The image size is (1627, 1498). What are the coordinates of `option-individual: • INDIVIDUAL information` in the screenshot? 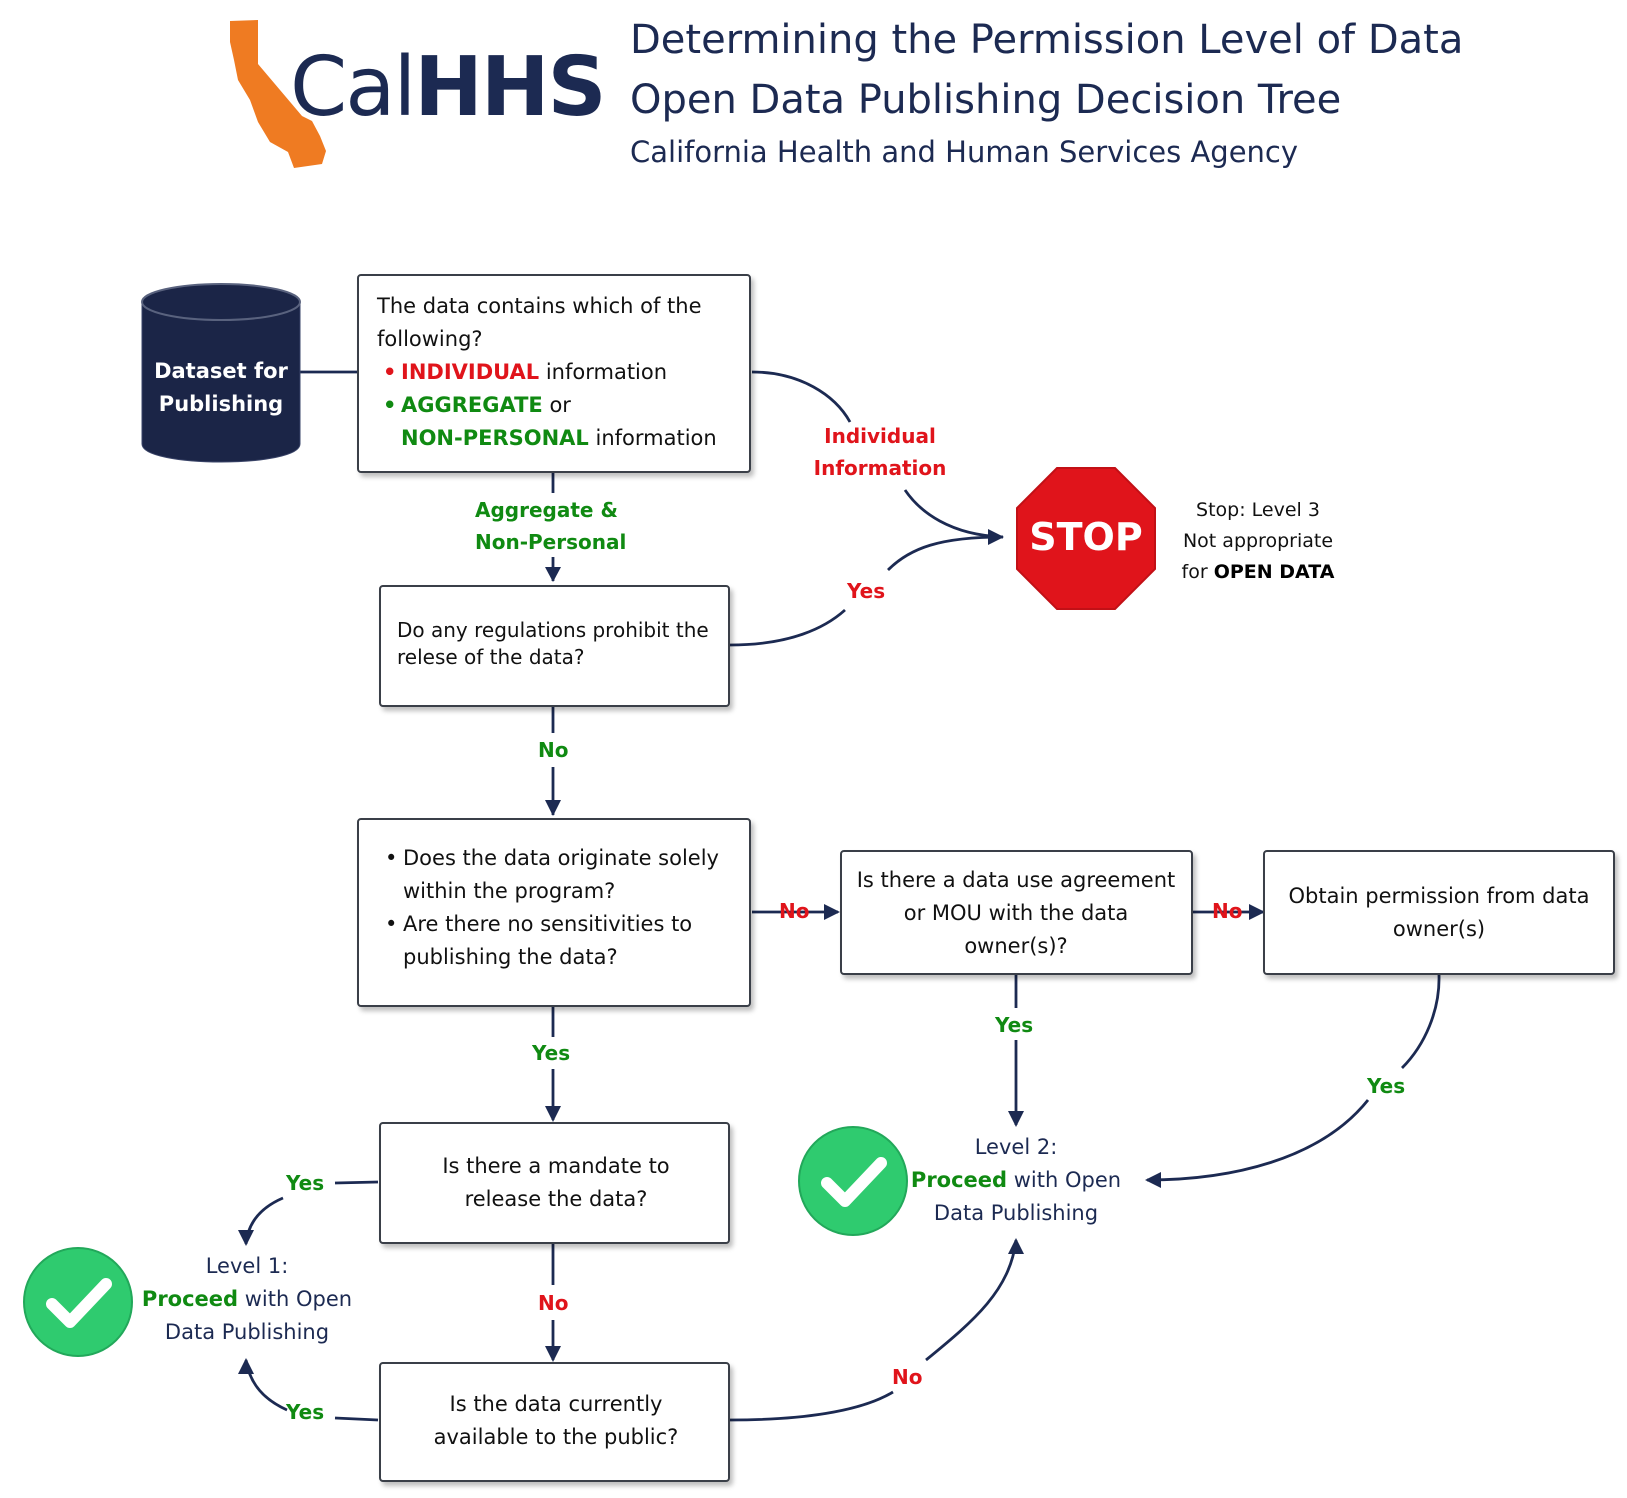 It's located at (525, 372).